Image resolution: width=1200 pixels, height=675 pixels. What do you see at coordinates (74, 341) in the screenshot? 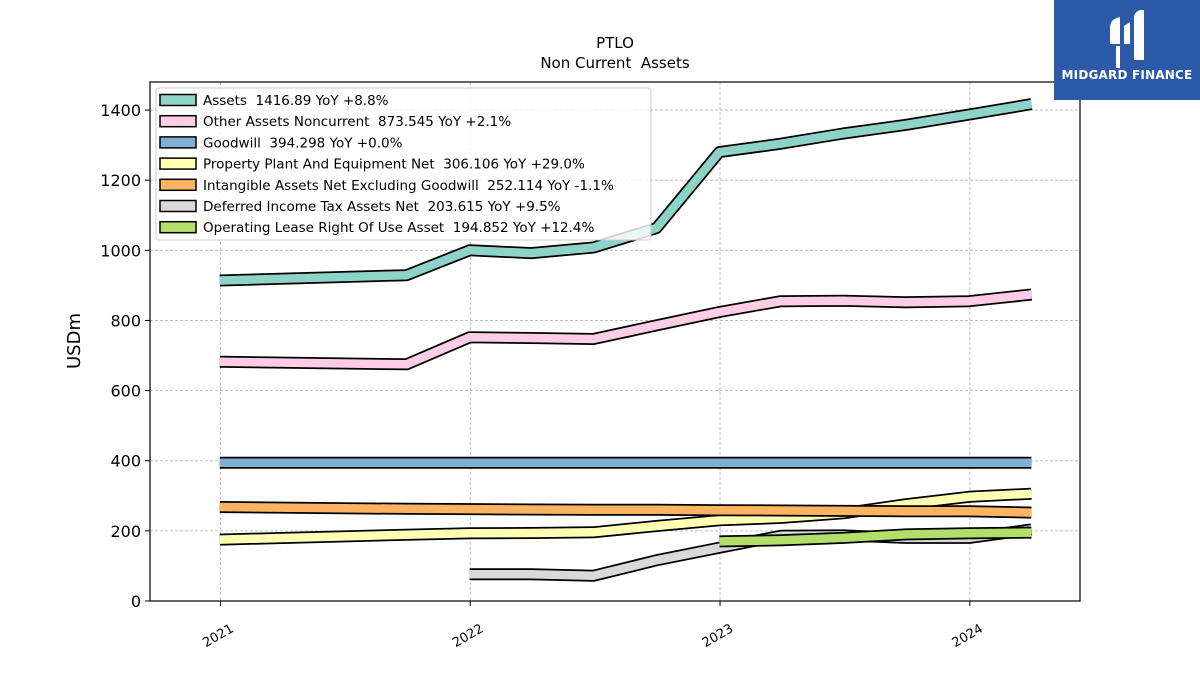
I see `y-axis-label: USDm` at bounding box center [74, 341].